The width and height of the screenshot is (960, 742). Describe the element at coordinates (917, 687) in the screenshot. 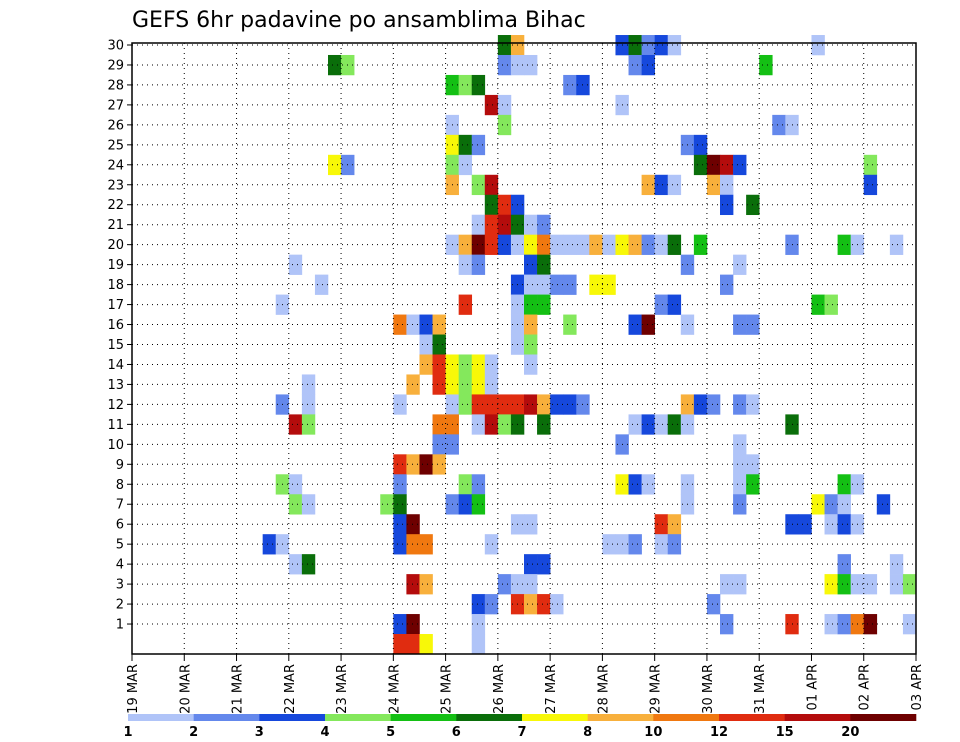

I see `x-tick-label: 03 APR` at that location.